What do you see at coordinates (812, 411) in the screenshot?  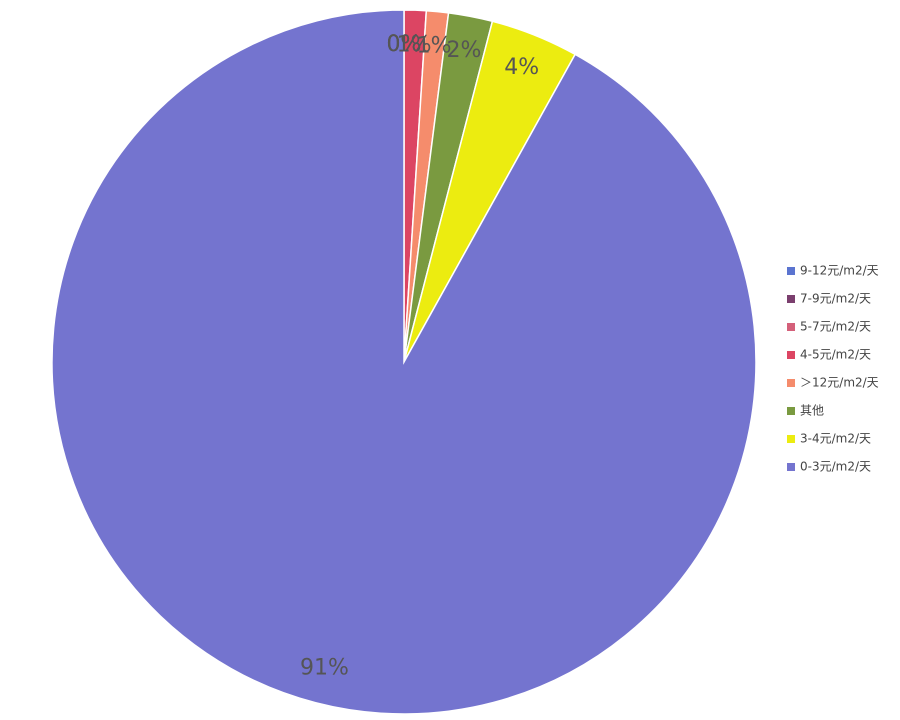 I see `legend-label: 其他` at bounding box center [812, 411].